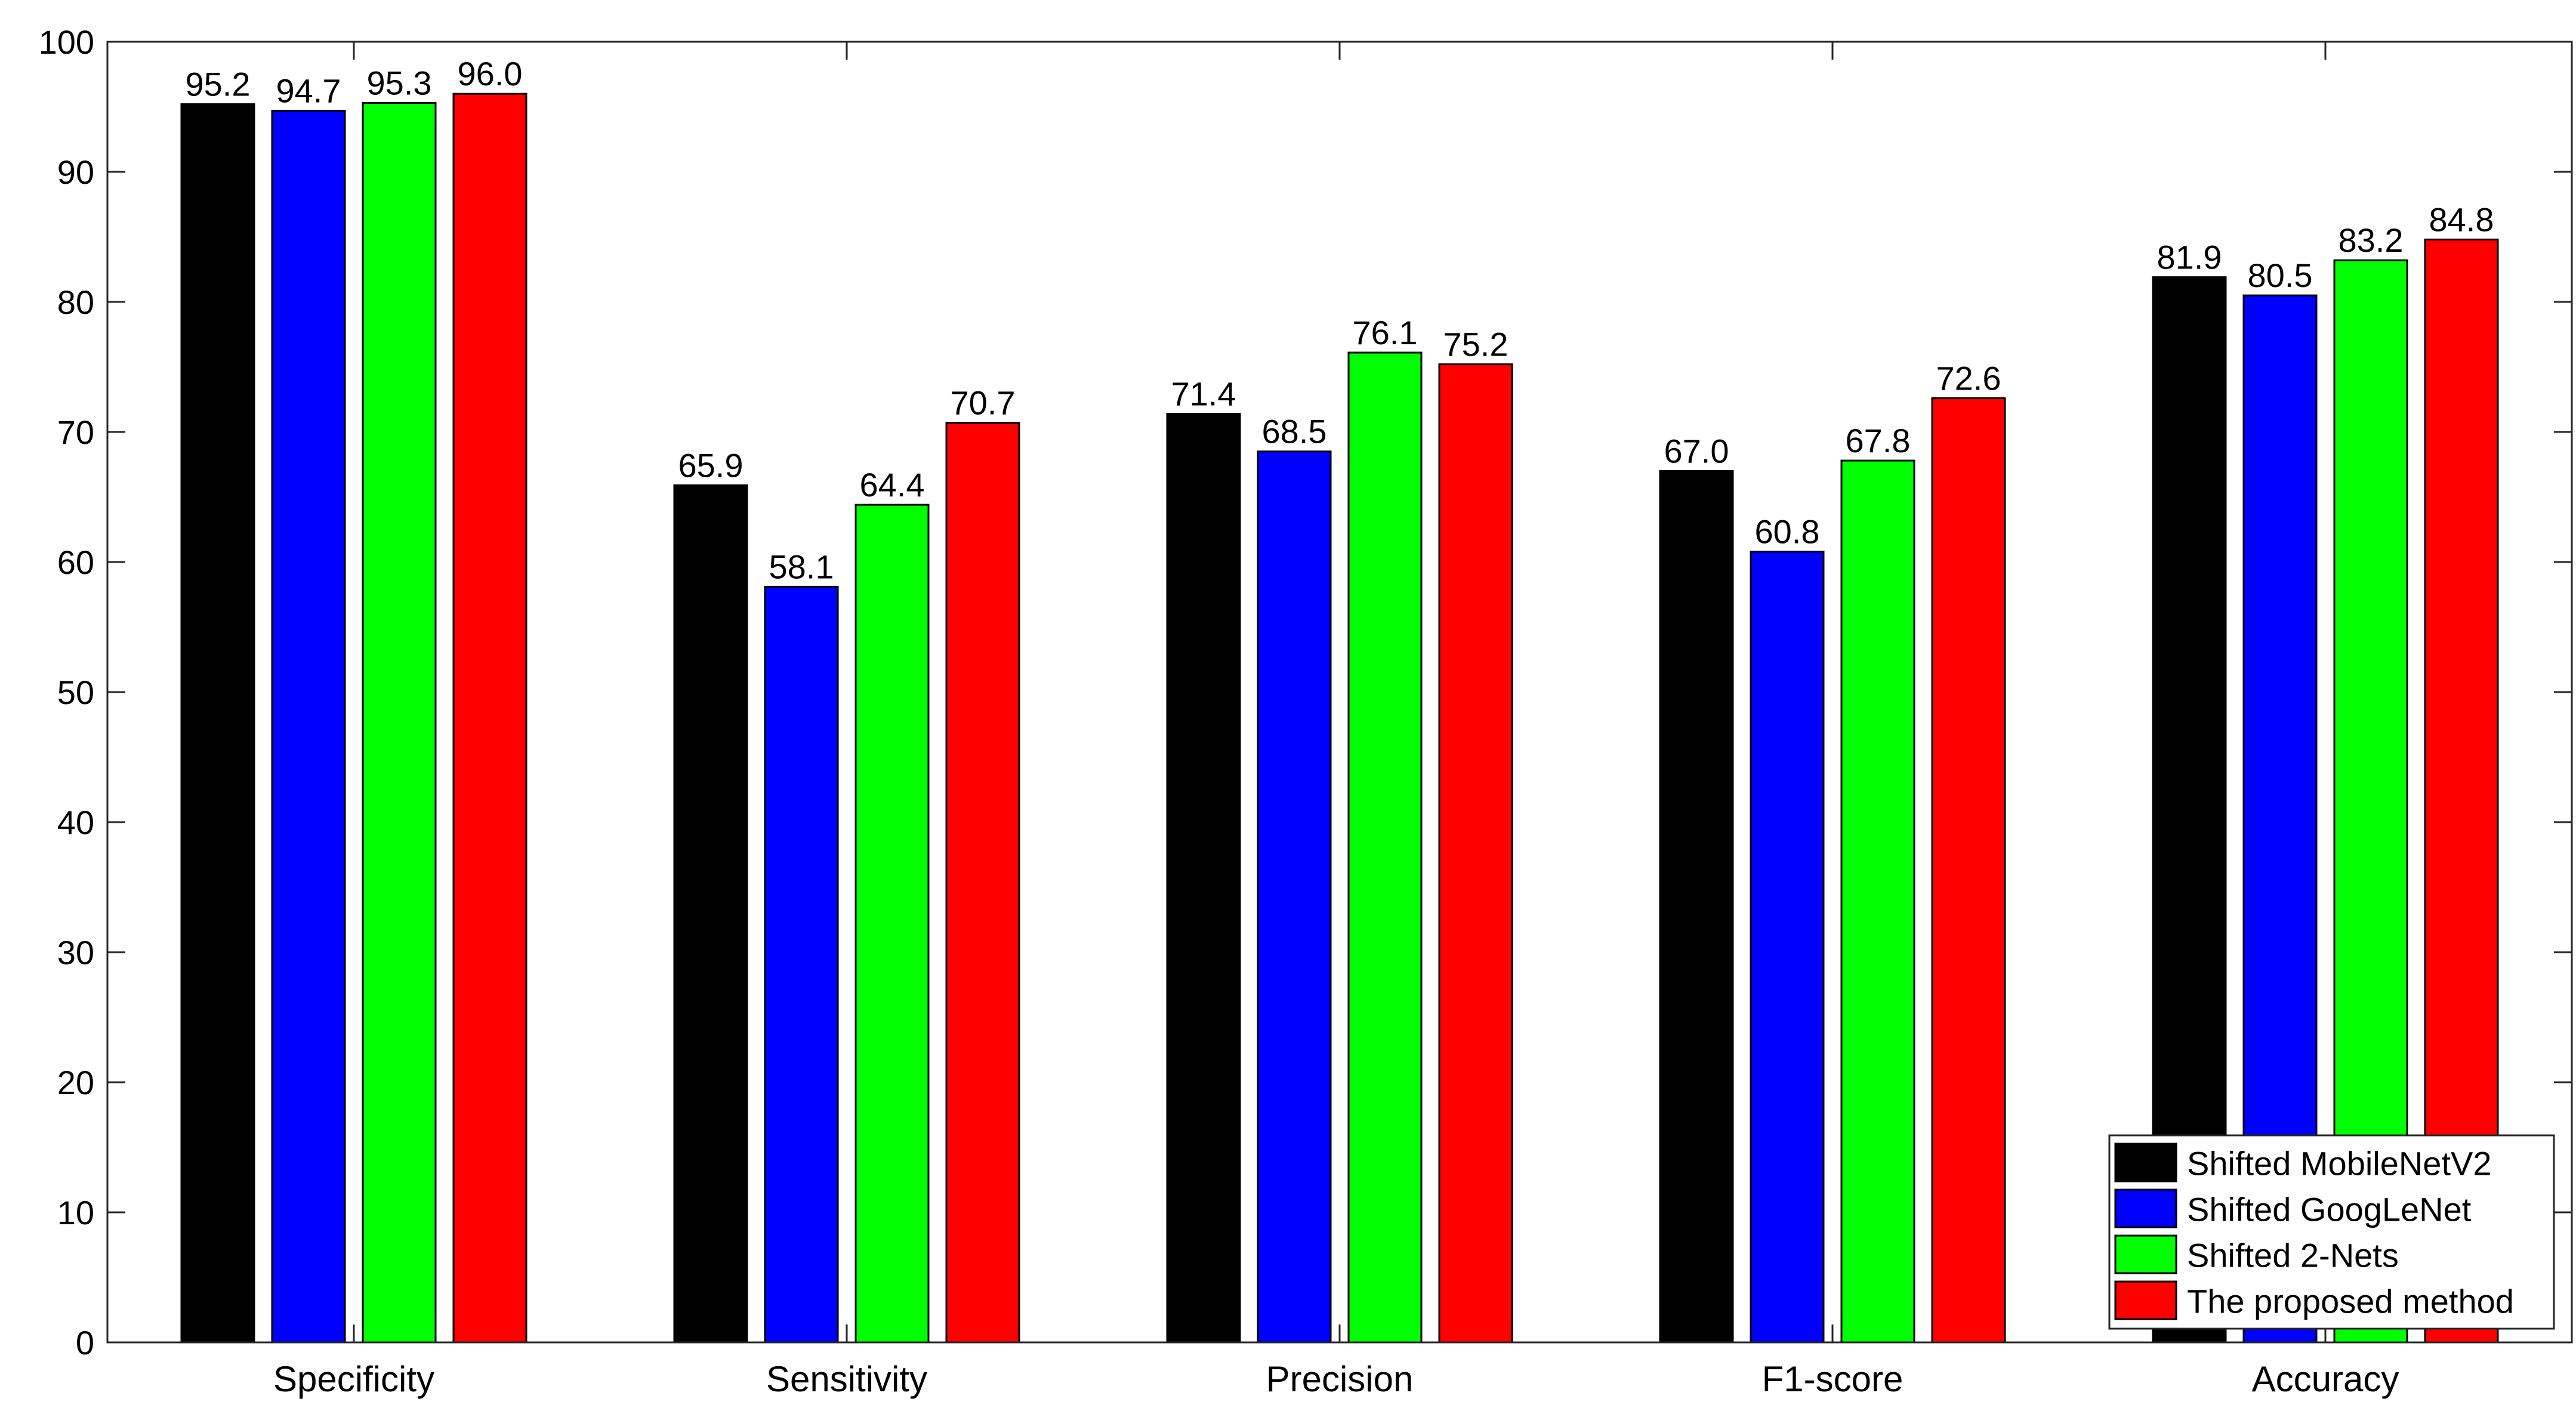 The width and height of the screenshot is (2576, 1411). Describe the element at coordinates (711, 465) in the screenshot. I see `bar-value-label: 65.9` at that location.